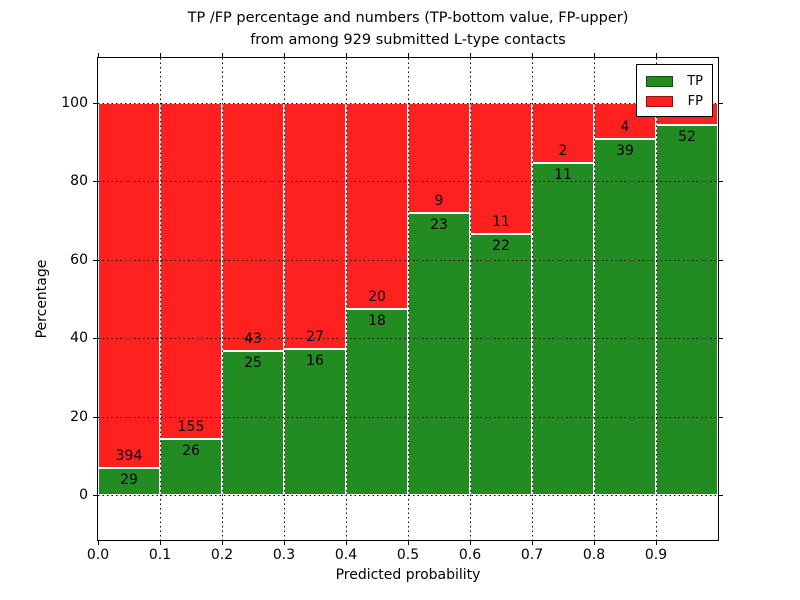  What do you see at coordinates (129, 455) in the screenshot?
I see `bar-label-fp: 394` at bounding box center [129, 455].